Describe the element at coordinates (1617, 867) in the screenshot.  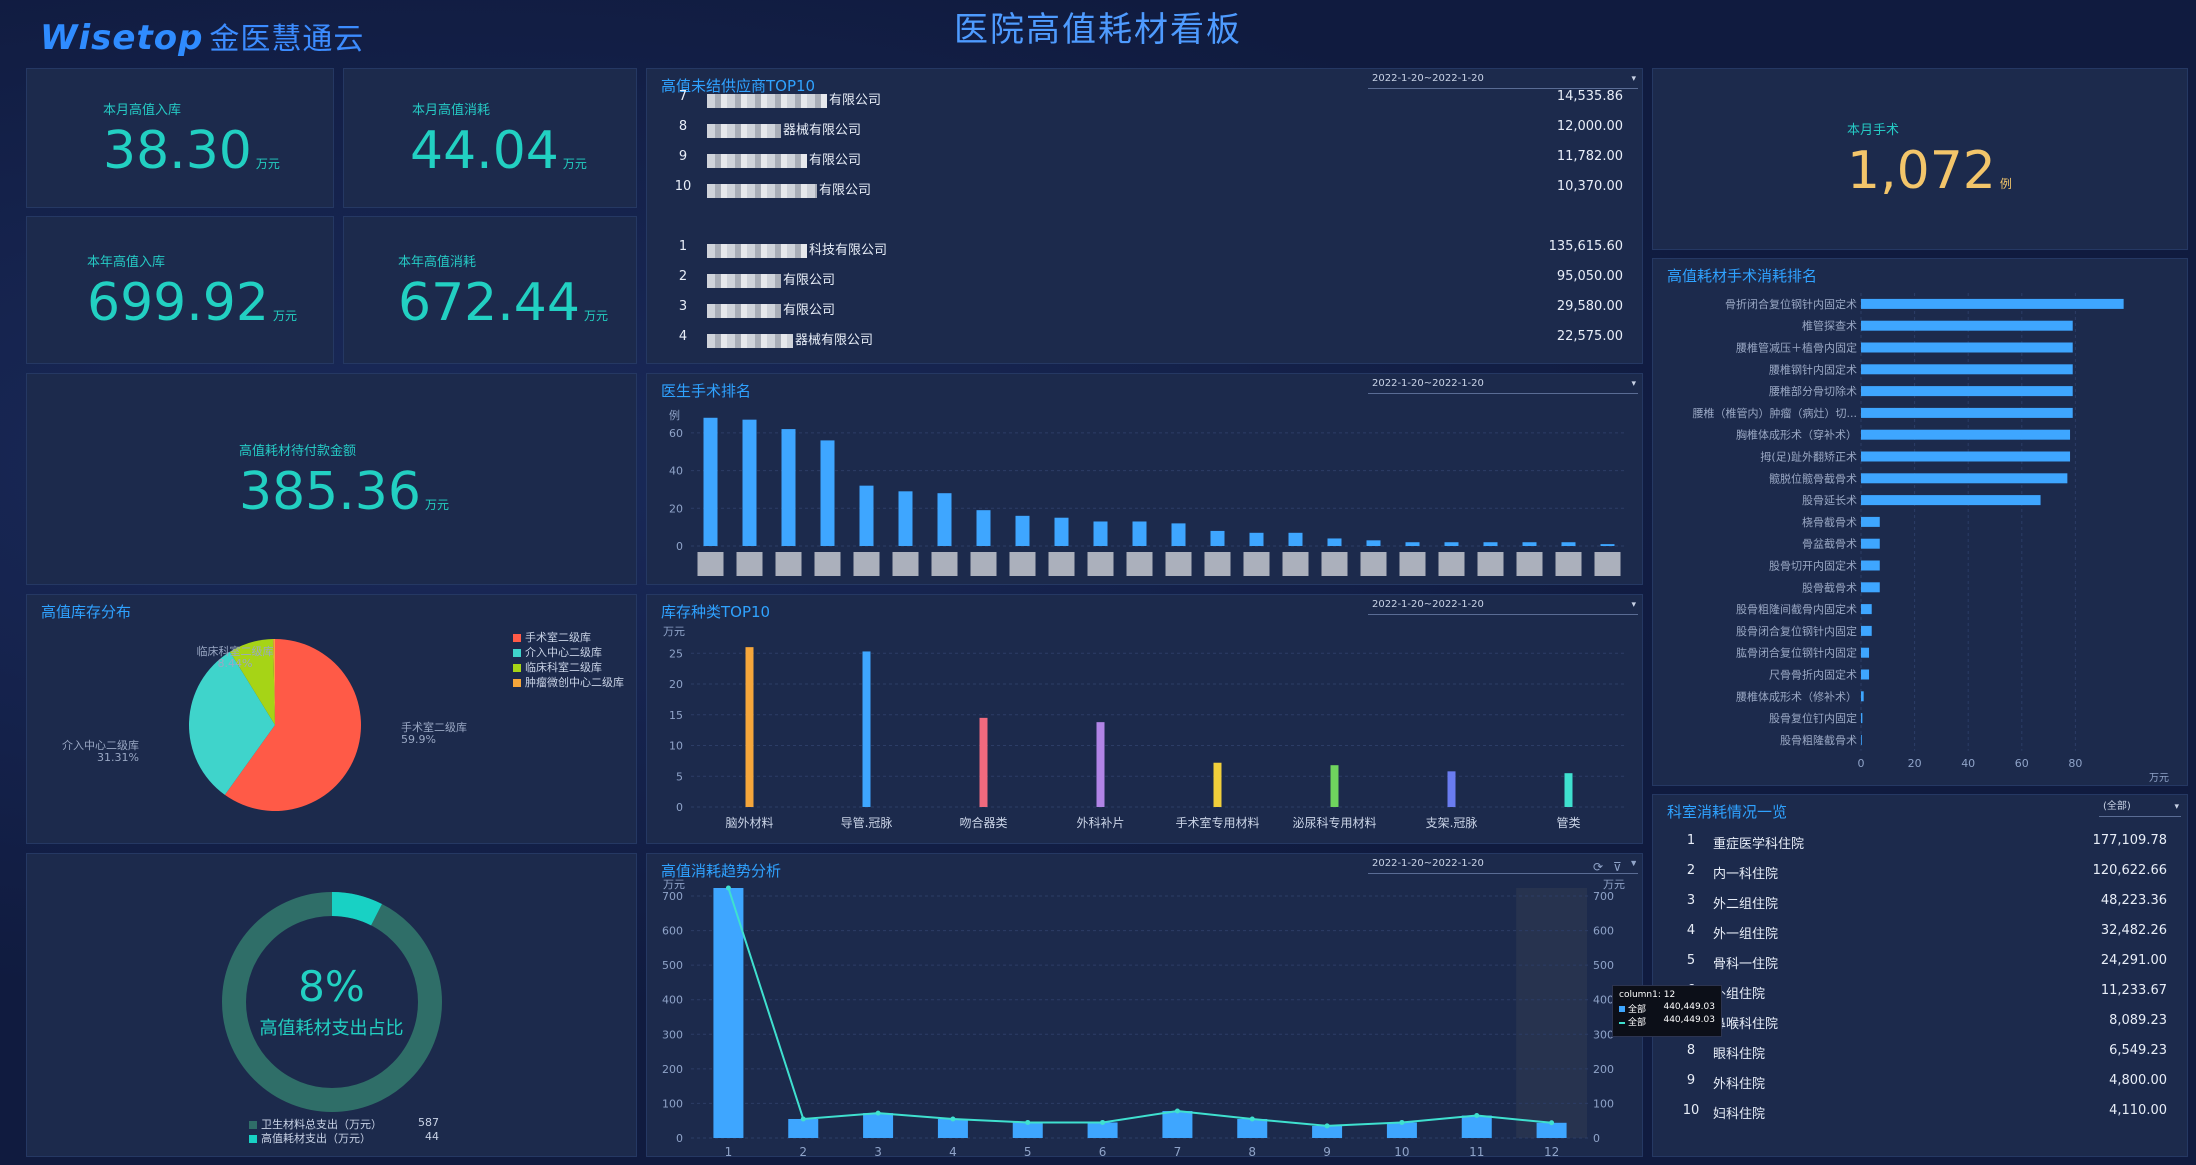
I see `filter-icon: ⊽` at that location.